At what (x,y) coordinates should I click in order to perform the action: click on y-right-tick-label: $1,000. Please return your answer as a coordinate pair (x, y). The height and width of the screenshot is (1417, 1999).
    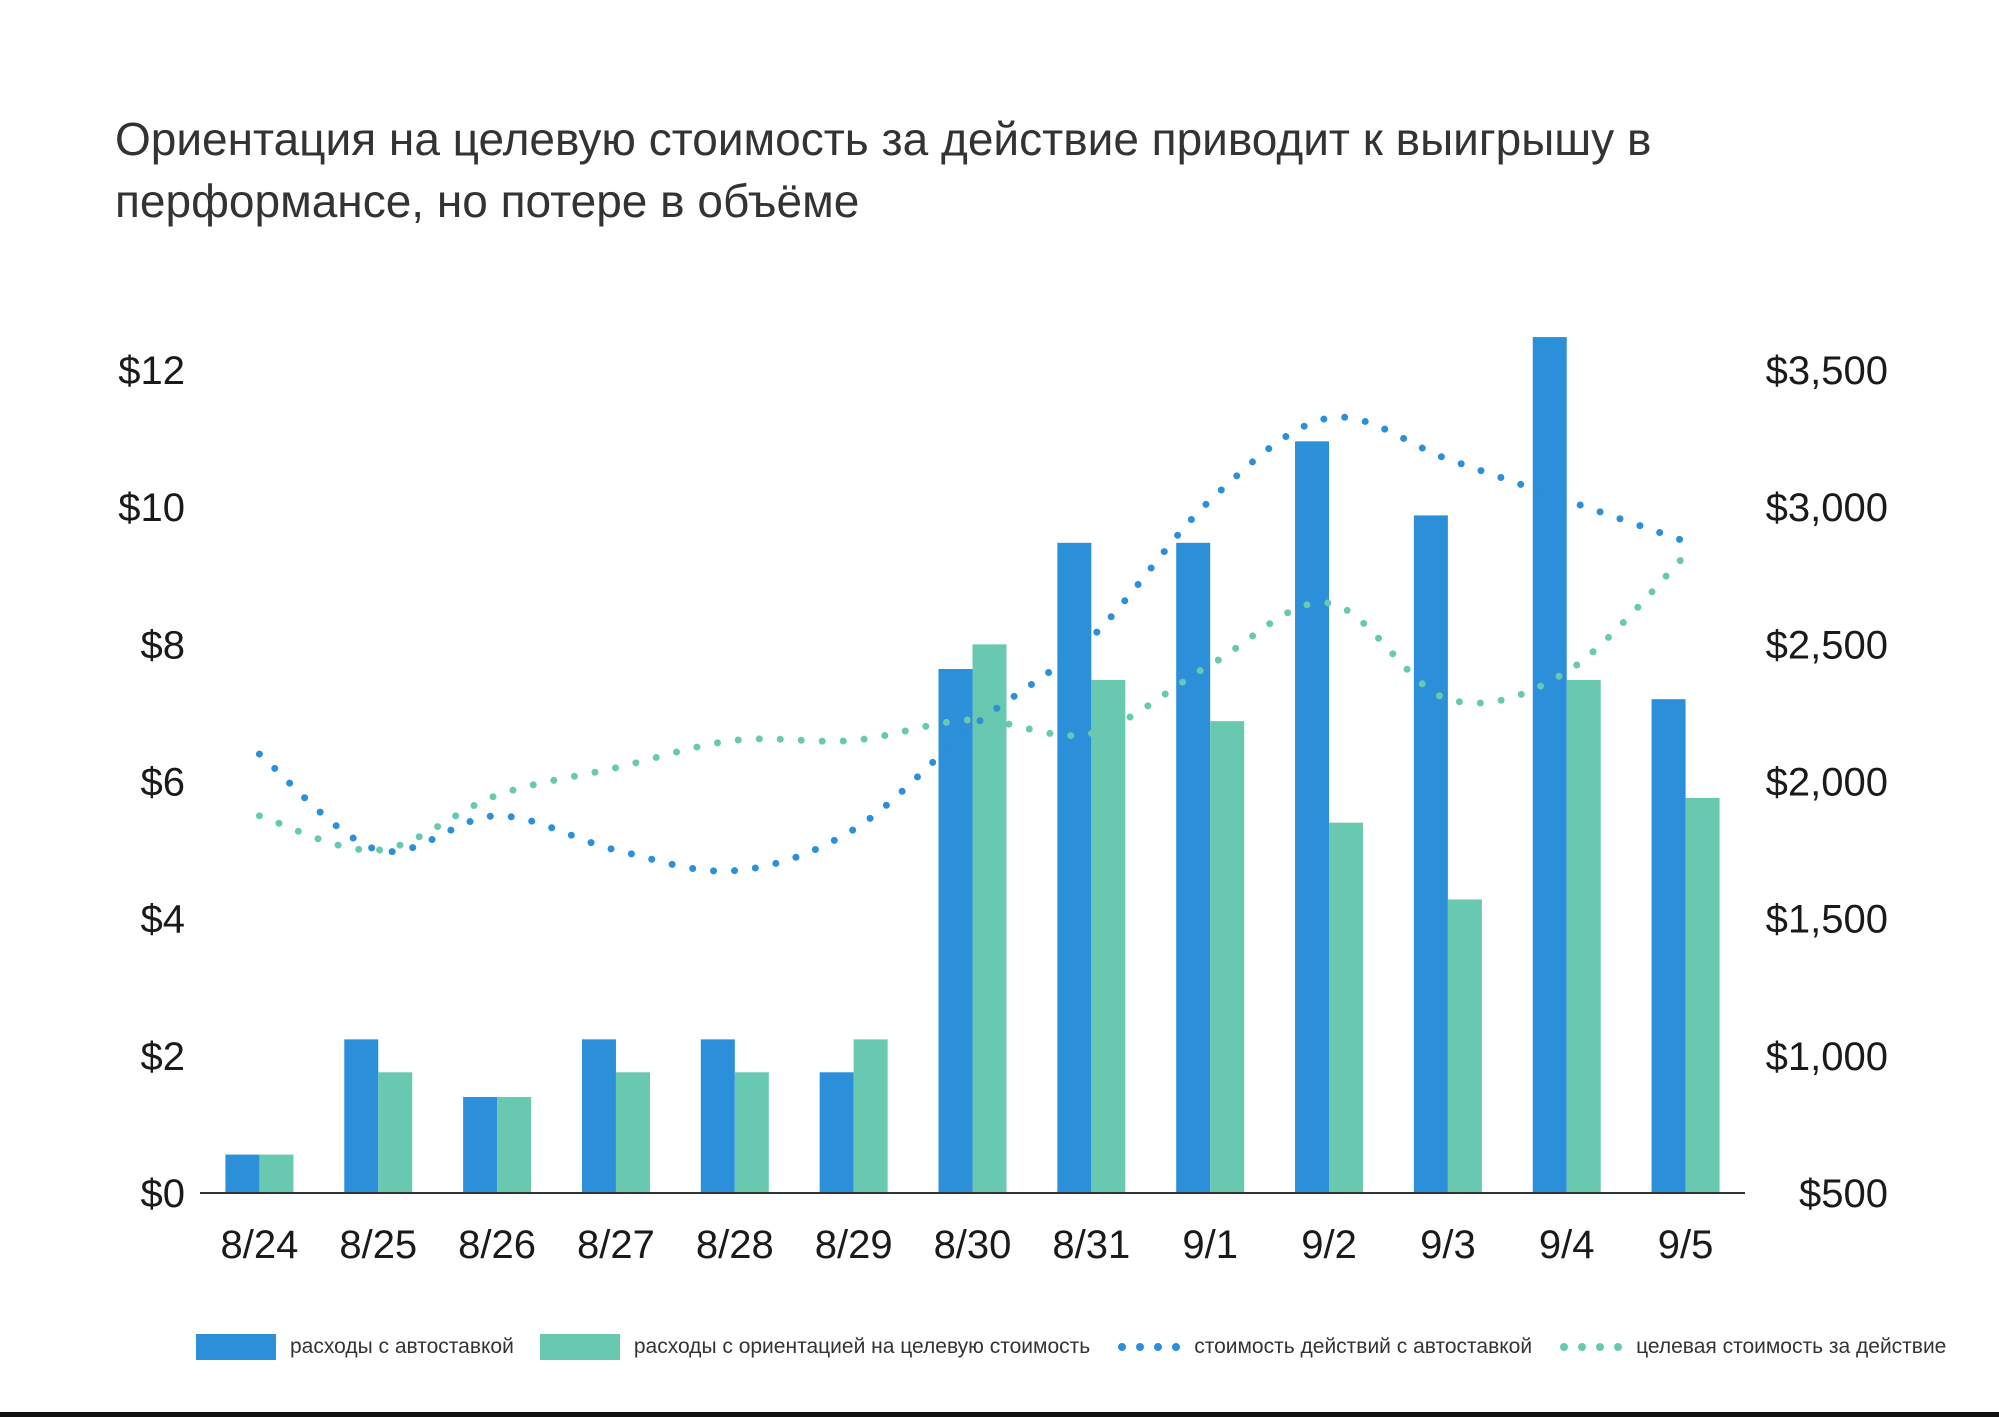
    Looking at the image, I should click on (1827, 1057).